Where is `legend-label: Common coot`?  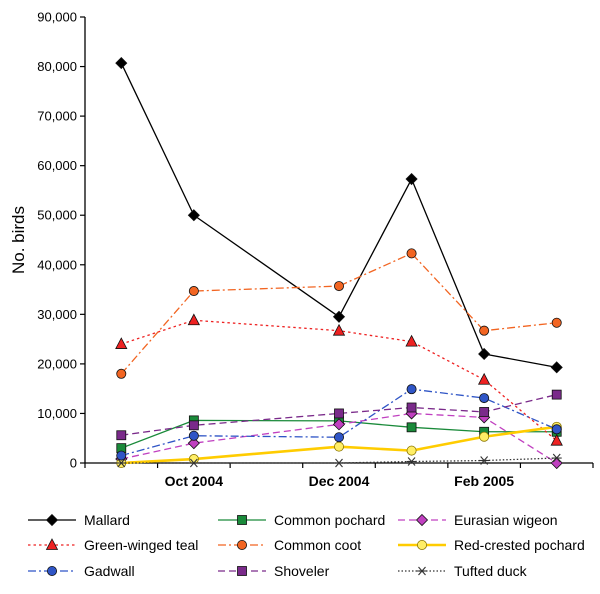
legend-label: Common coot is located at coordinates (317, 545).